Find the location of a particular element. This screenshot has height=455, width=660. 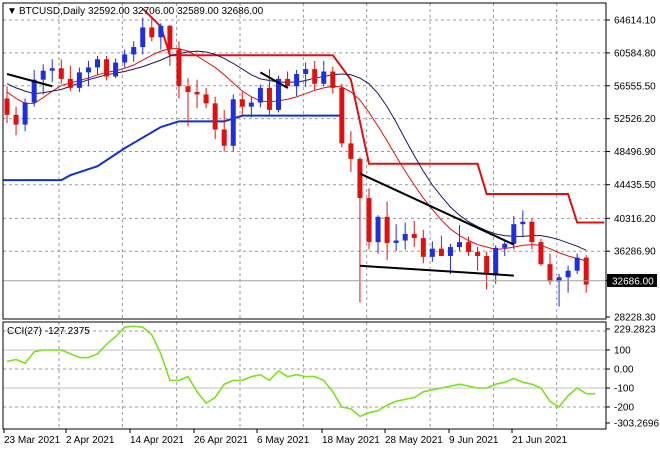

price-tick-label: 48496.90 is located at coordinates (635, 152).